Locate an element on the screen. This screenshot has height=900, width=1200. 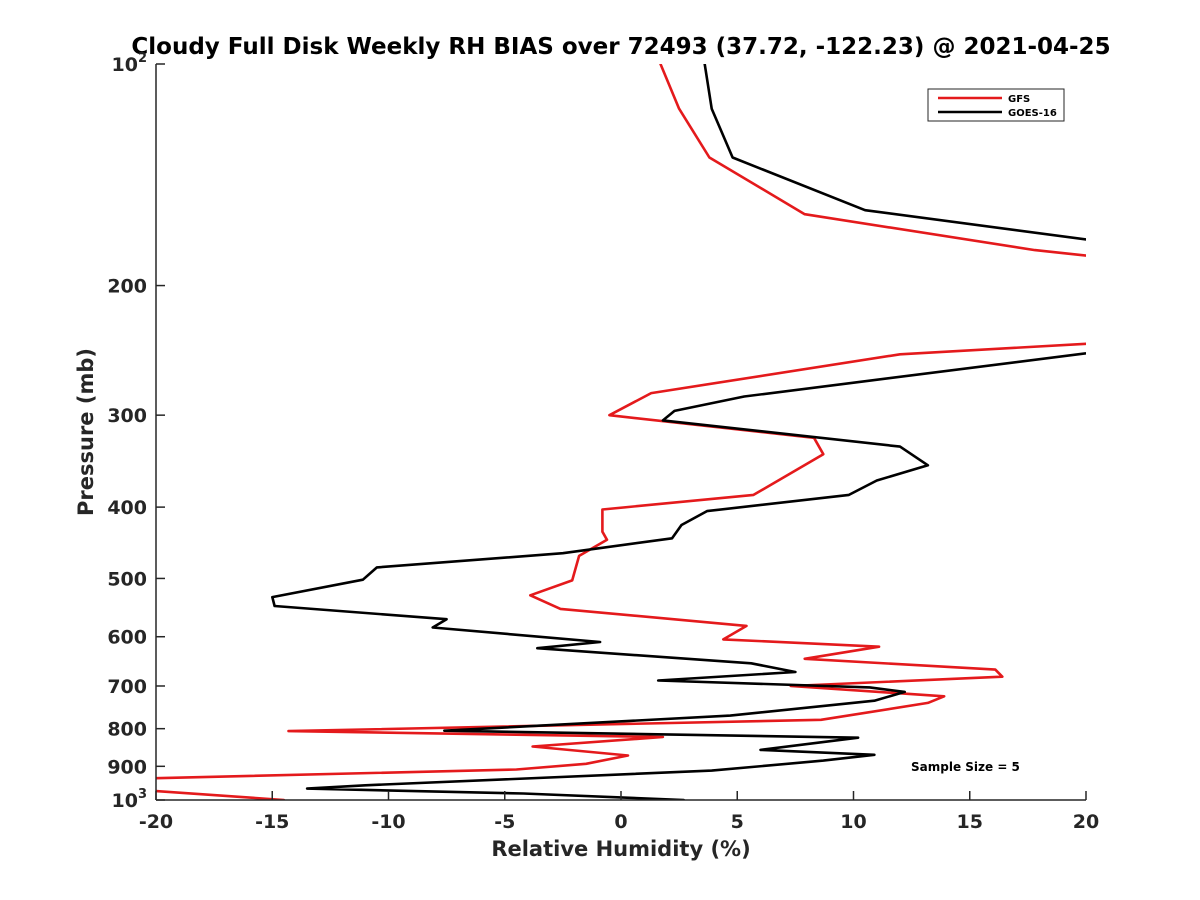
x-tick-label: 5 is located at coordinates (737, 822).